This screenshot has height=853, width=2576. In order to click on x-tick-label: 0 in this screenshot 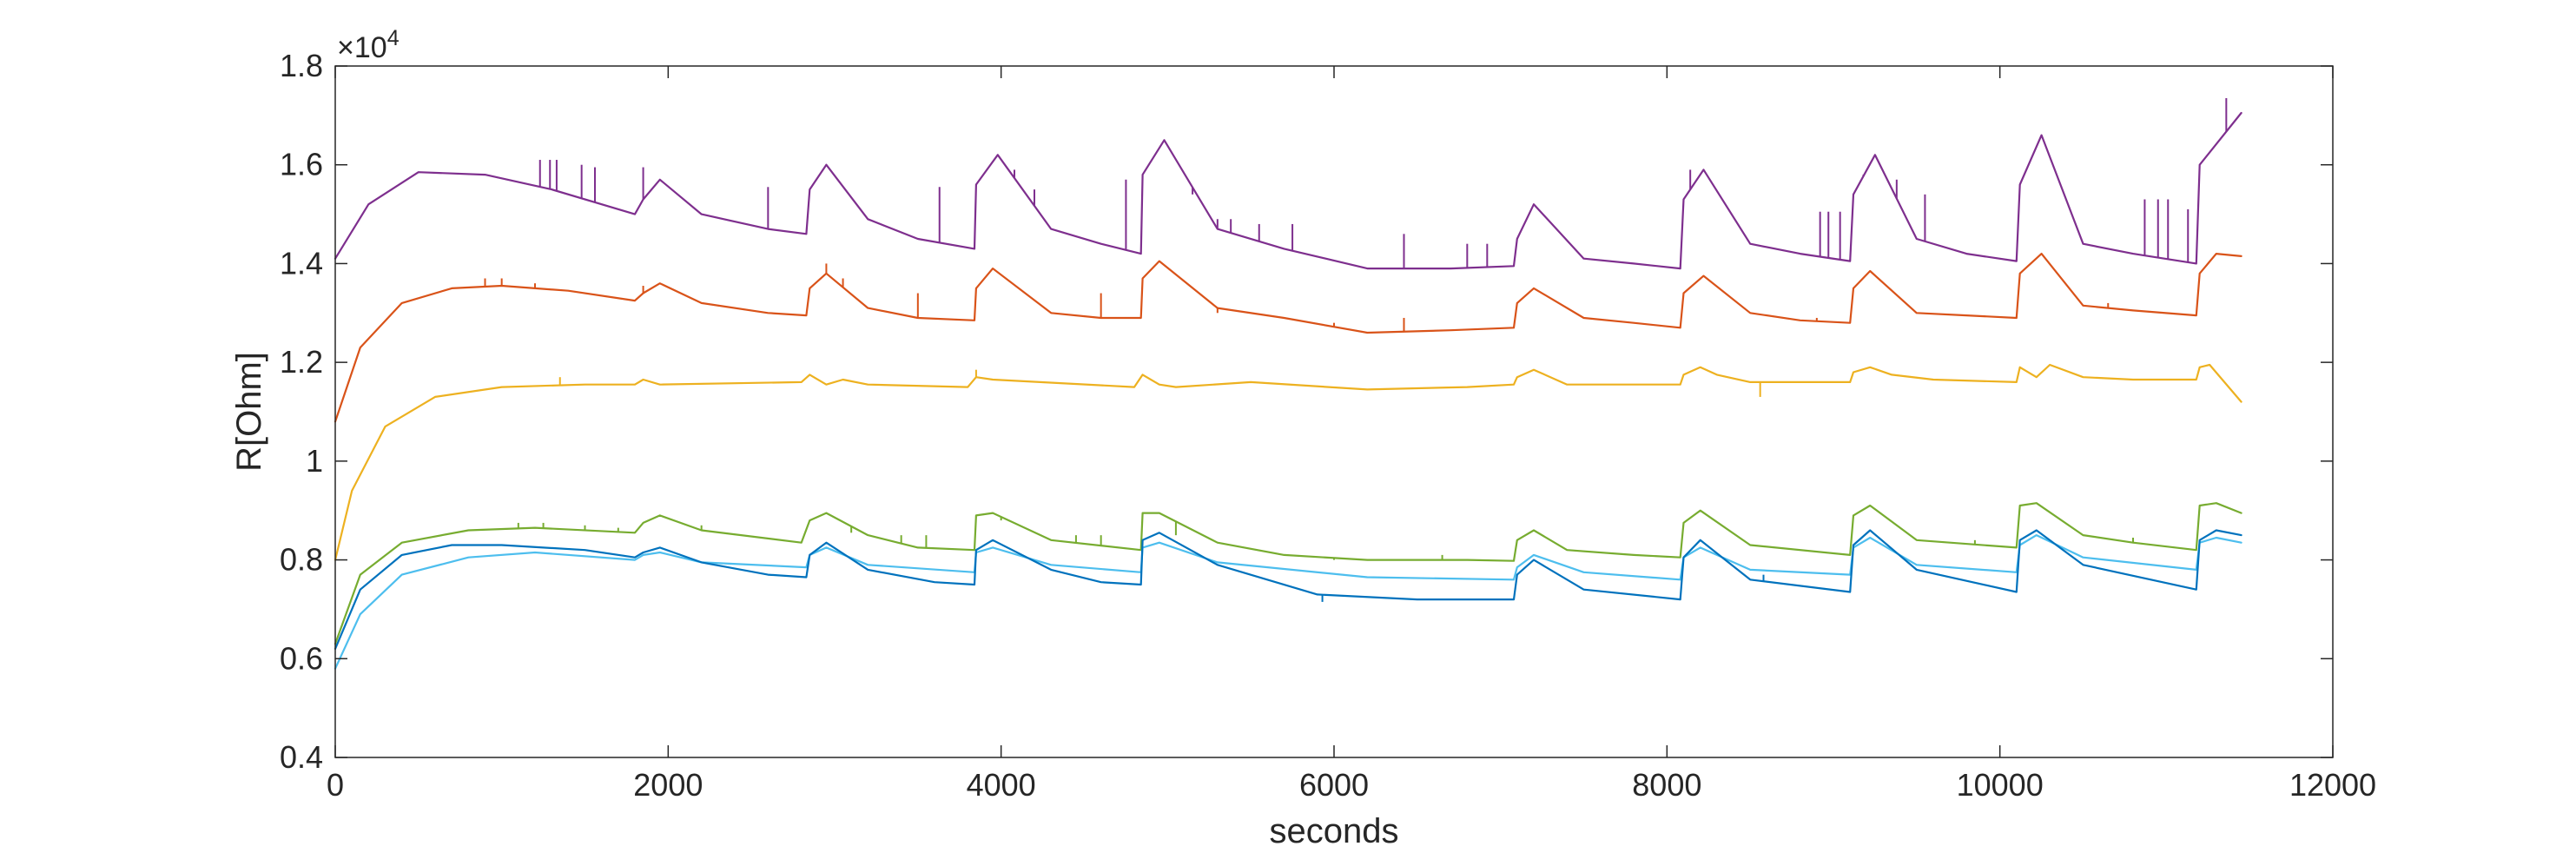, I will do `click(335, 785)`.